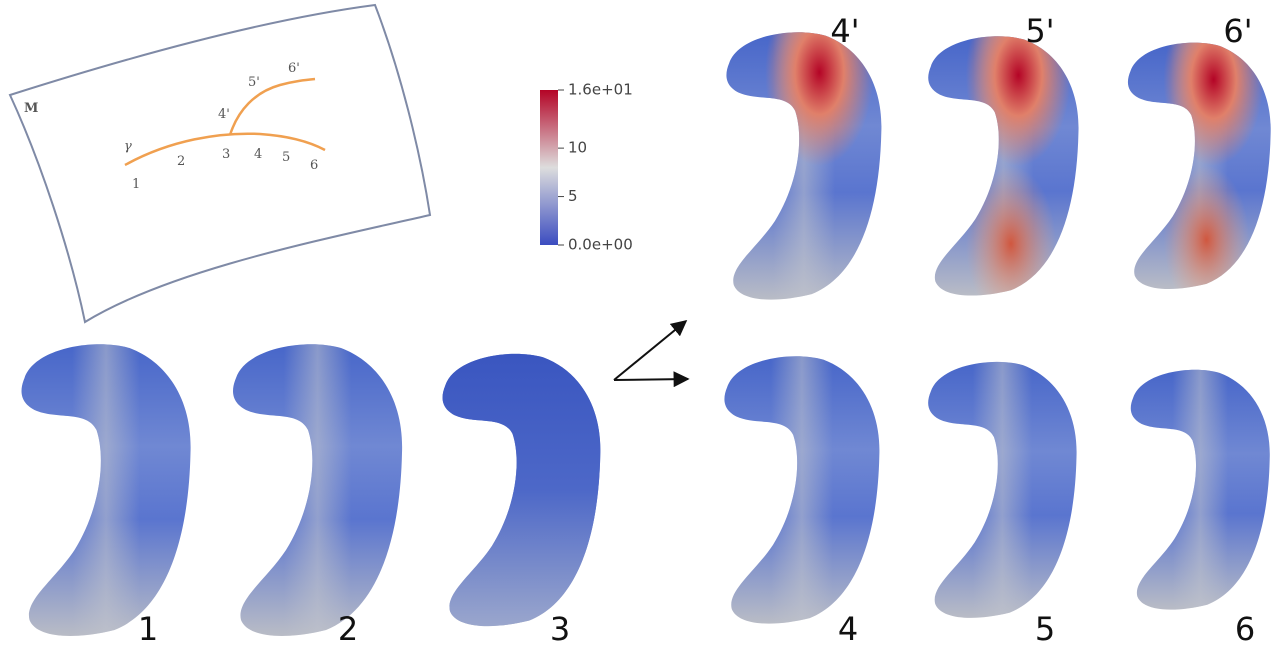 This screenshot has height=648, width=1275. Describe the element at coordinates (272, 106) in the screenshot. I see `branch-curve` at that location.